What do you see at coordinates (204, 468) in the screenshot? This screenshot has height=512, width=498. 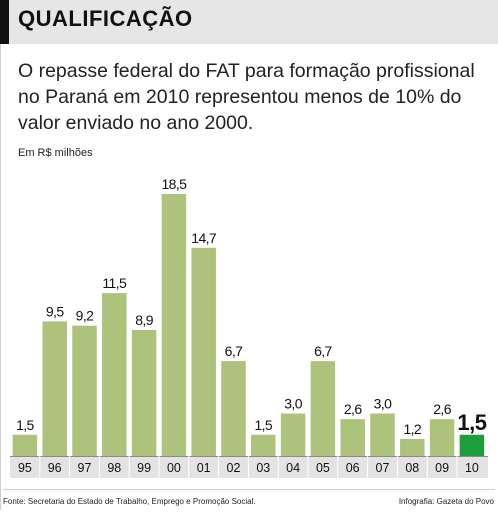 I see `x-tick-label-01: 01` at bounding box center [204, 468].